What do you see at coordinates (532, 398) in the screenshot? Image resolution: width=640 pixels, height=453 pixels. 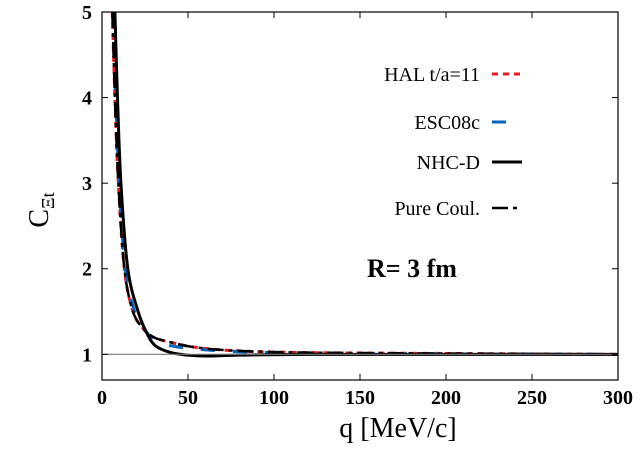 I see `x-tick-label: 250` at bounding box center [532, 398].